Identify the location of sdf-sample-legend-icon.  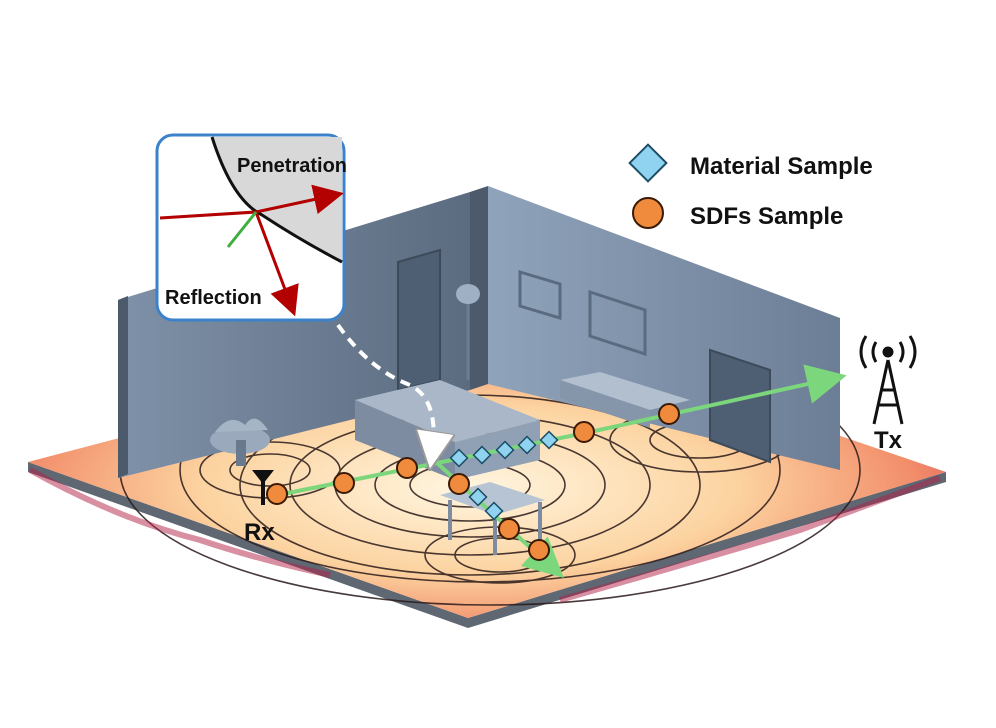
(648, 213).